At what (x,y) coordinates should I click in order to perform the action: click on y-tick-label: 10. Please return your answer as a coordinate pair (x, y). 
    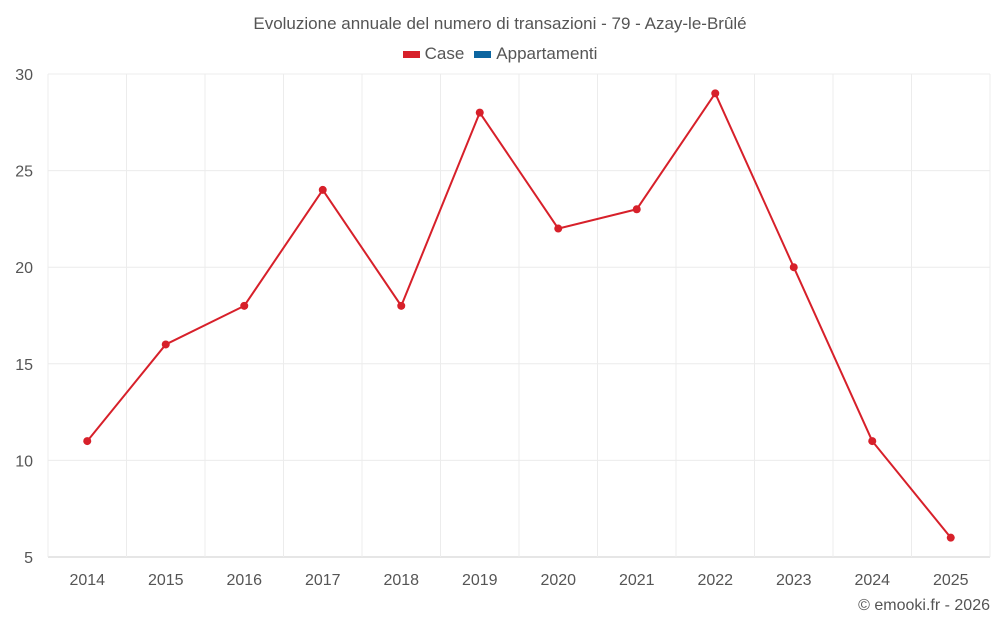
    Looking at the image, I should click on (24, 461).